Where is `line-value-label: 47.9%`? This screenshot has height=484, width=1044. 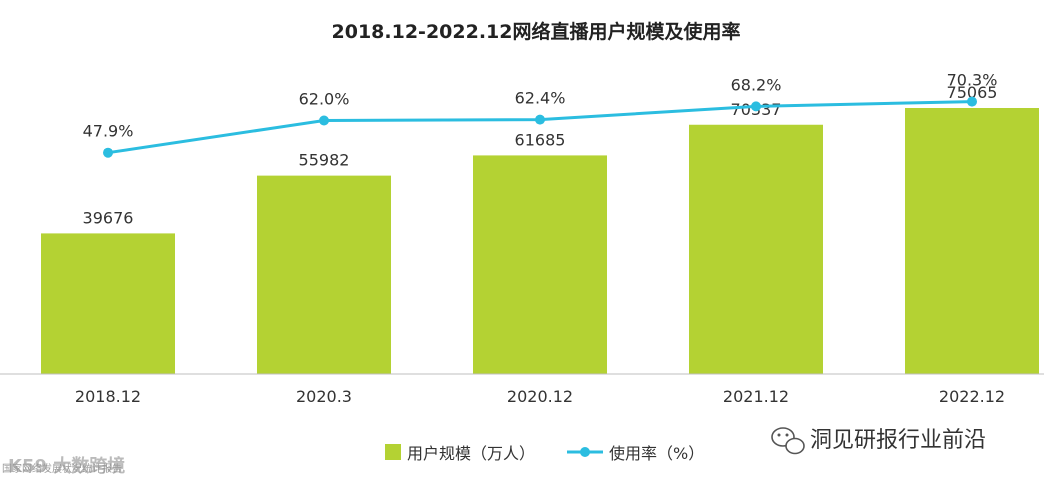
line-value-label: 47.9% is located at coordinates (108, 131).